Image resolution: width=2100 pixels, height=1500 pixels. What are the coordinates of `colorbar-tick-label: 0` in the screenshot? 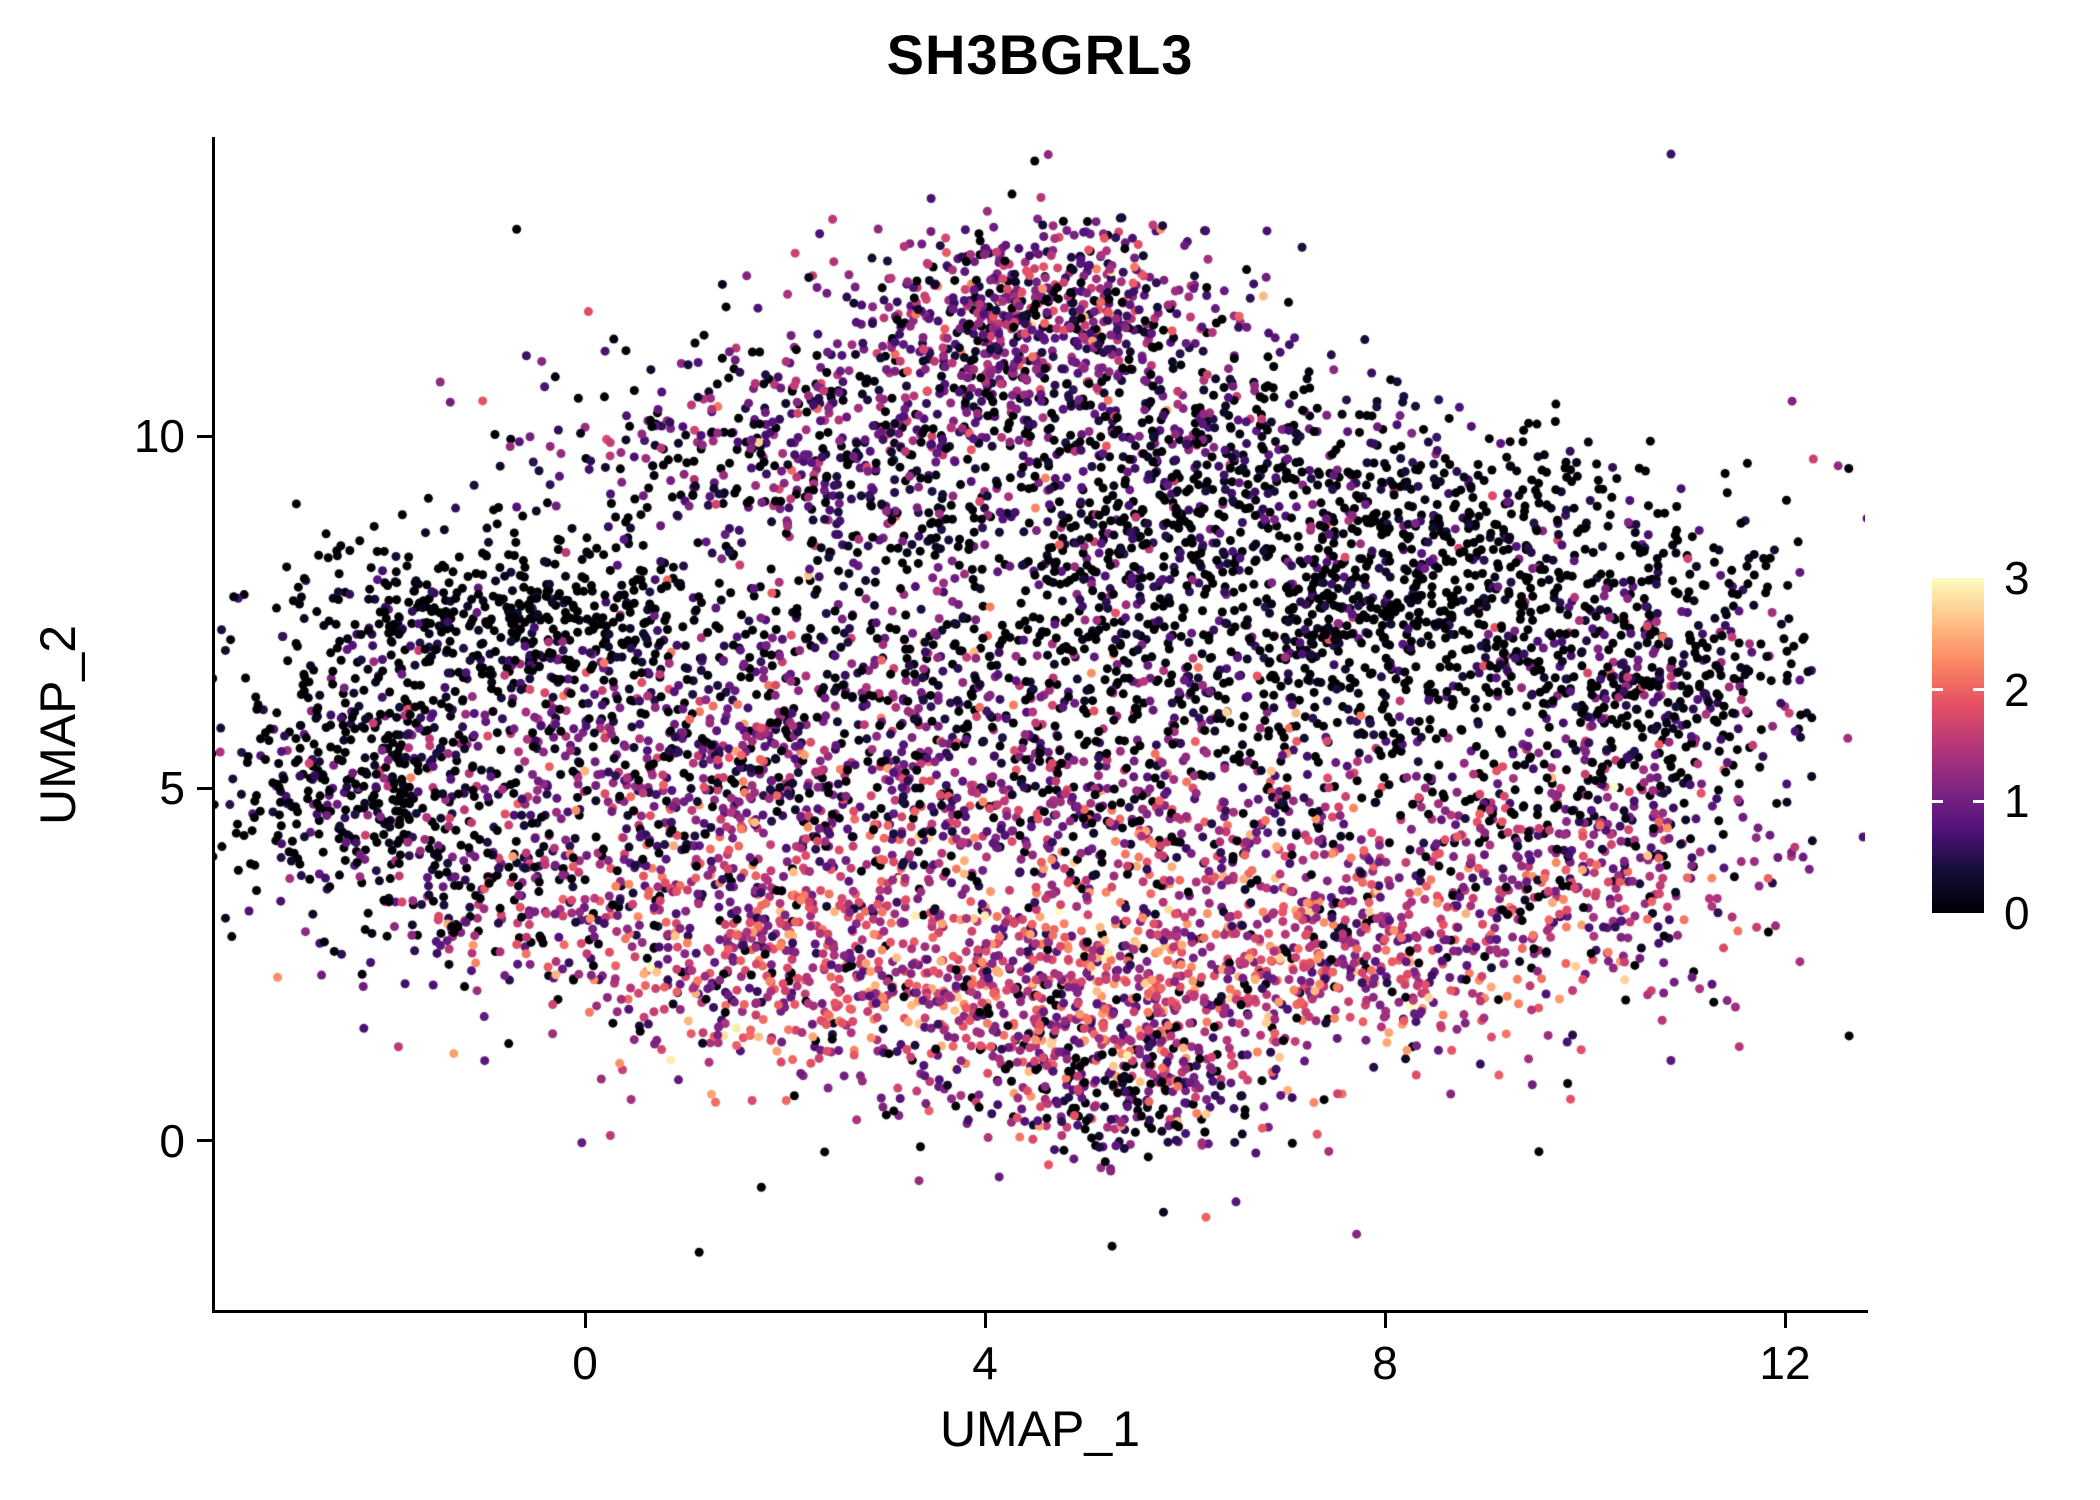 It's located at (2017, 913).